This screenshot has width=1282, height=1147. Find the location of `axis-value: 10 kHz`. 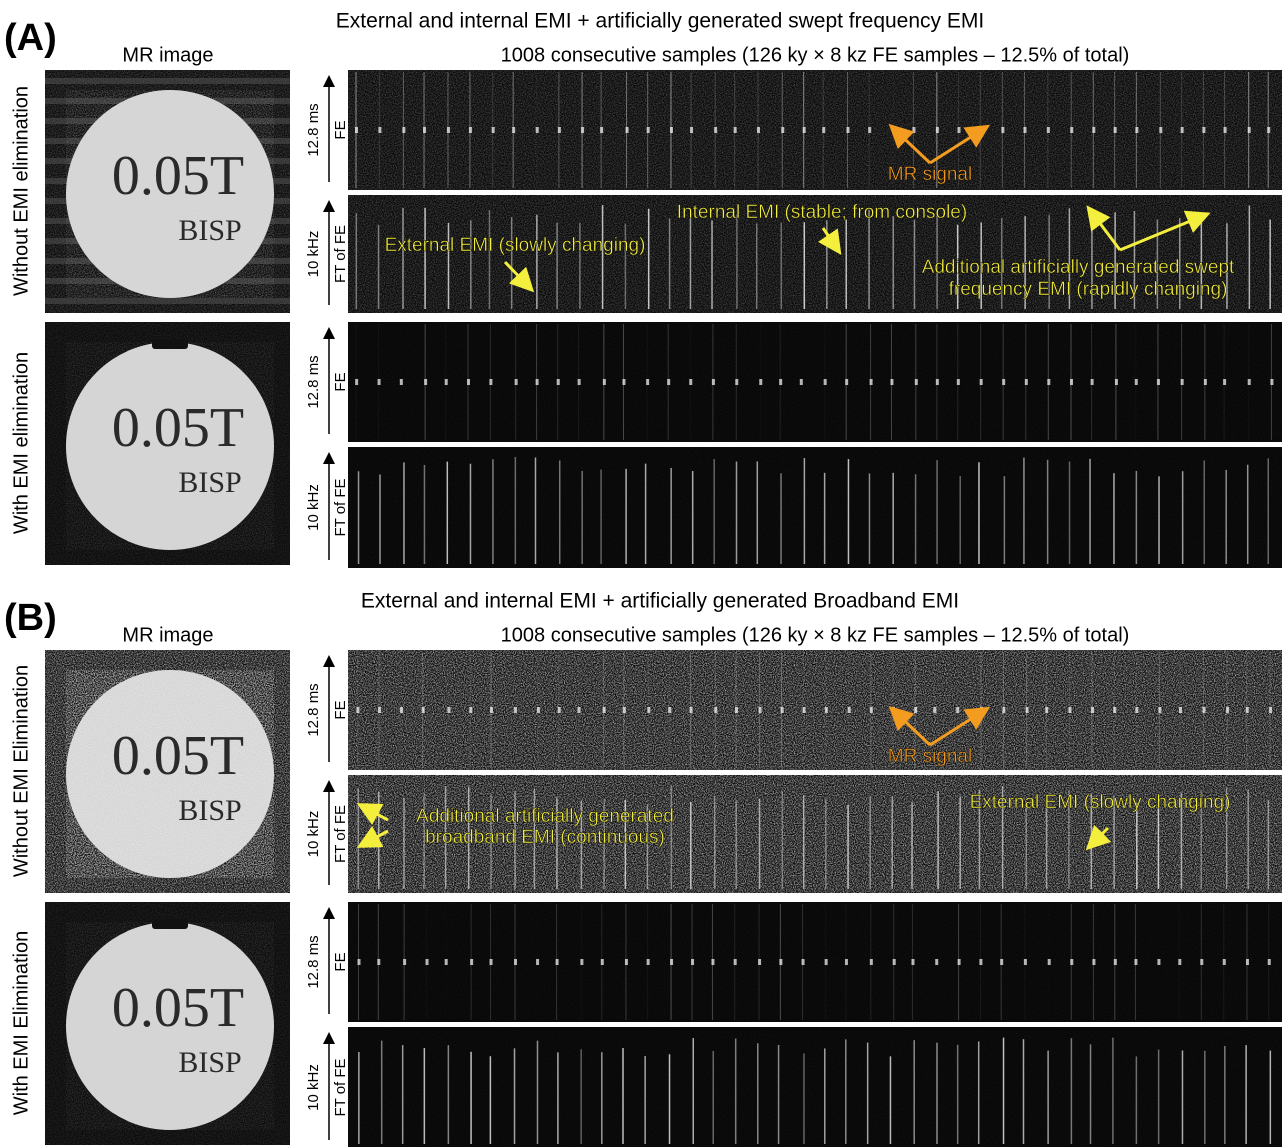

axis-value: 10 kHz is located at coordinates (313, 507).